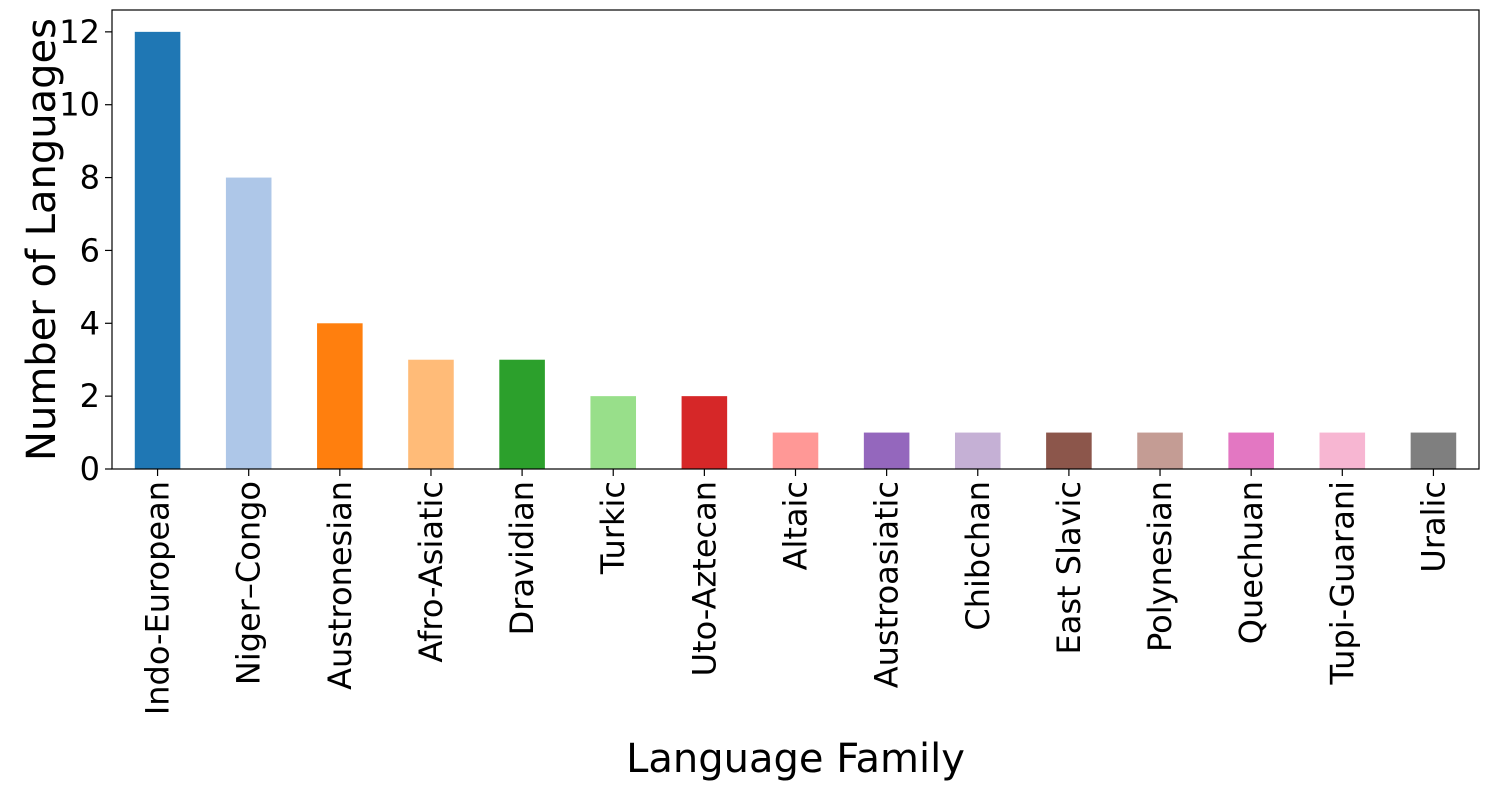  I want to click on x-tick-label: Polynesian, so click(1160, 566).